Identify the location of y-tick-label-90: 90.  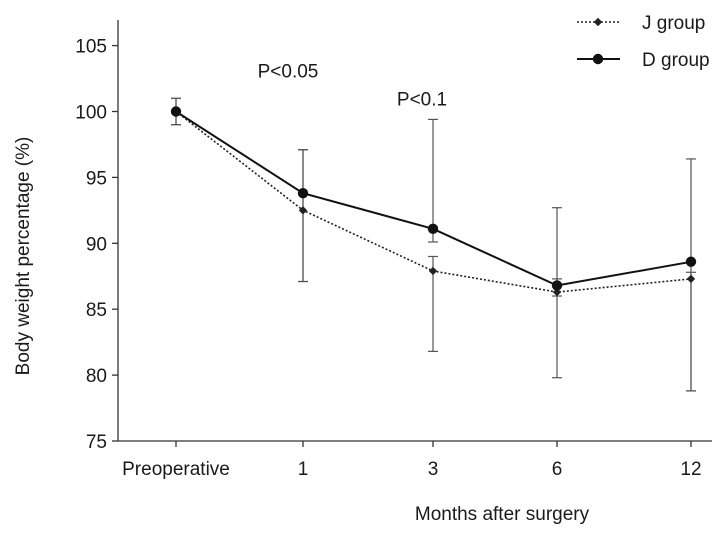
(96, 244).